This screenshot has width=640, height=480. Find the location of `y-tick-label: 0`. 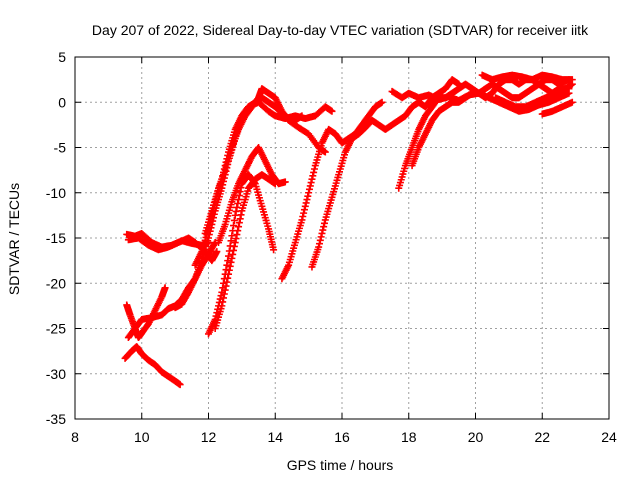

y-tick-label: 0 is located at coordinates (62, 102).